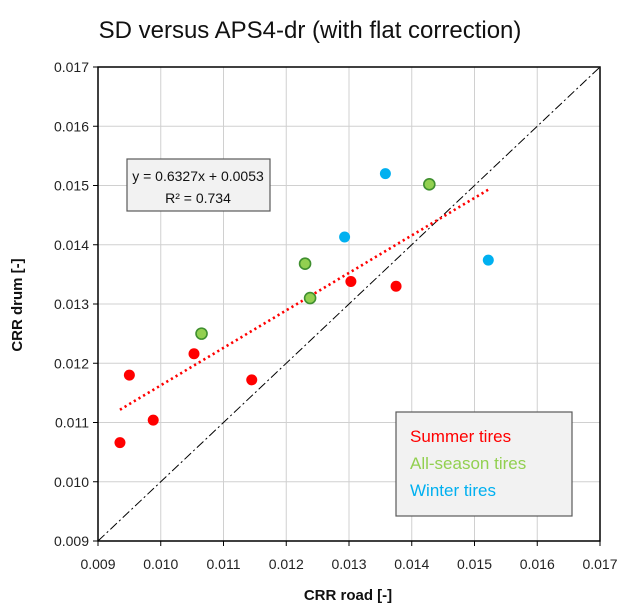  Describe the element at coordinates (411, 564) in the screenshot. I see `x-tick-label: 0.014` at that location.